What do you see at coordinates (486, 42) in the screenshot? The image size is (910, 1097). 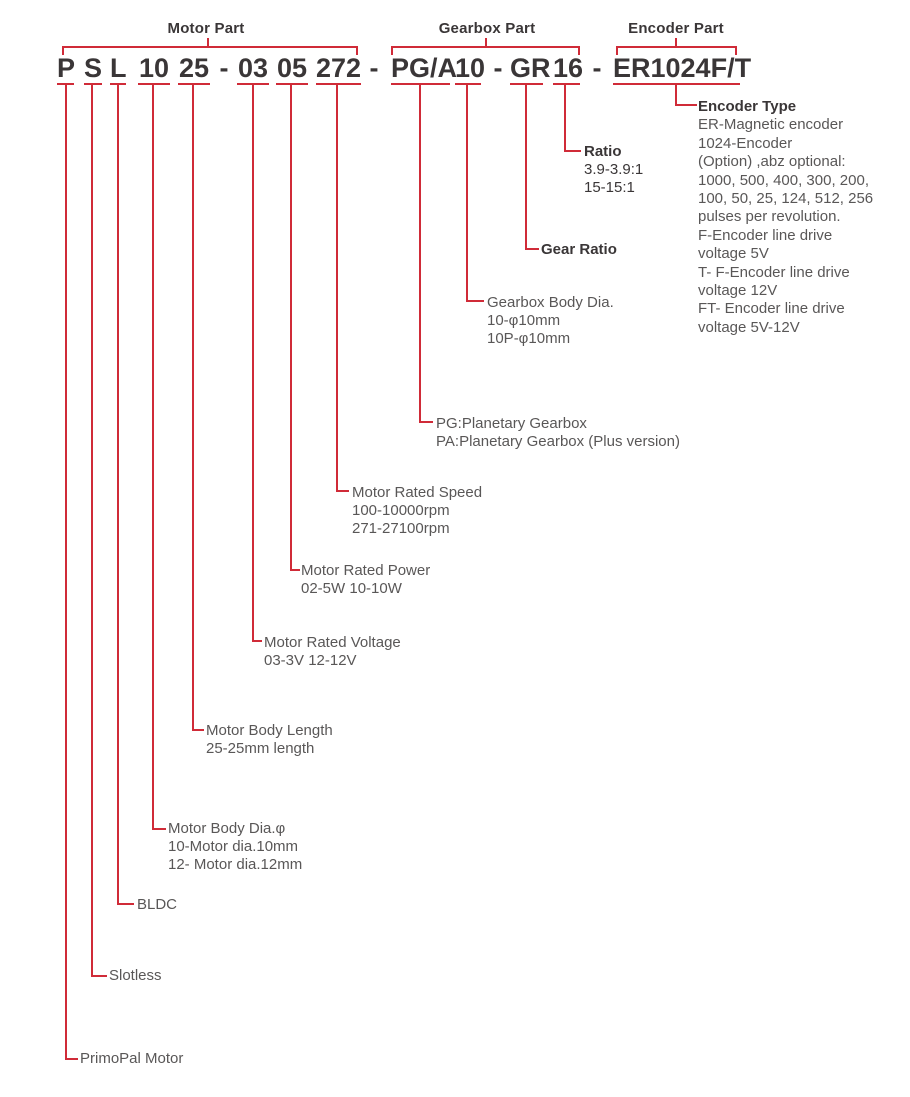 I see `bracket-tick-gearbox` at bounding box center [486, 42].